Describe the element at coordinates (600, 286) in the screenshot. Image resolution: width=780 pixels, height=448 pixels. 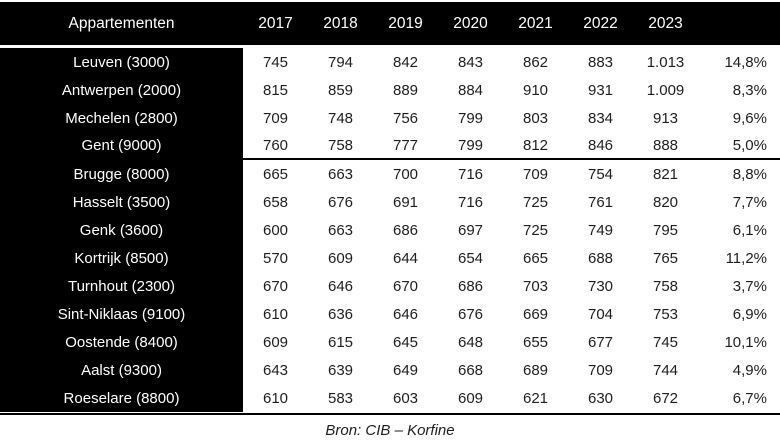
I see `value-cell: 730` at that location.